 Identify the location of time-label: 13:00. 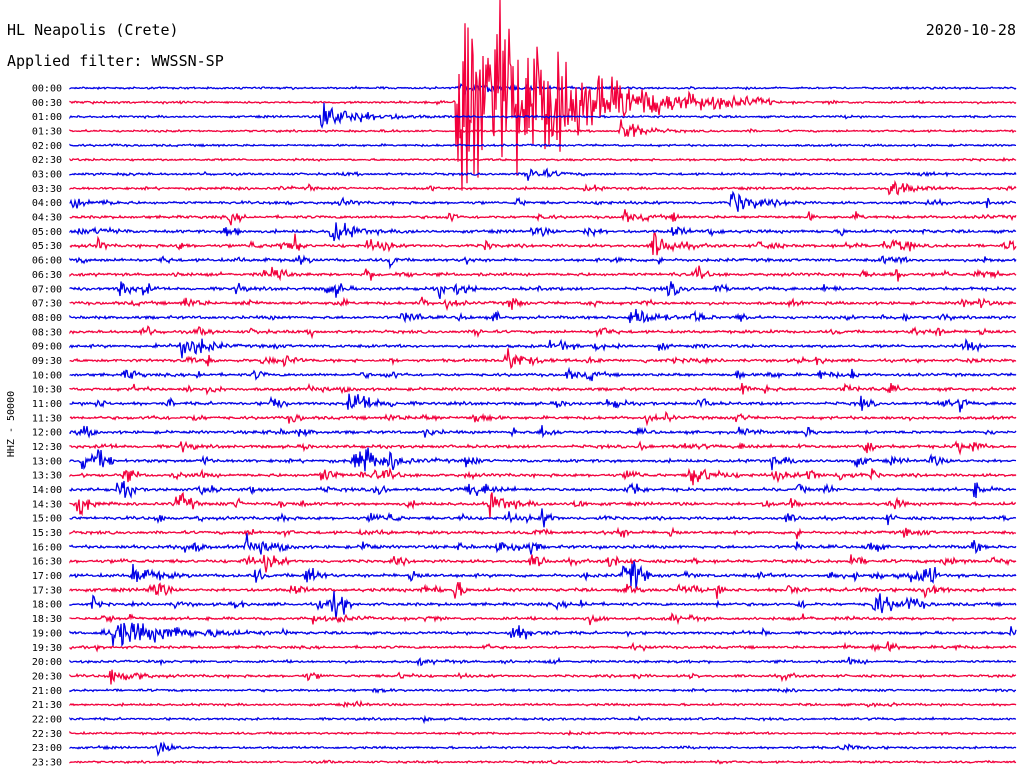
(47, 461).